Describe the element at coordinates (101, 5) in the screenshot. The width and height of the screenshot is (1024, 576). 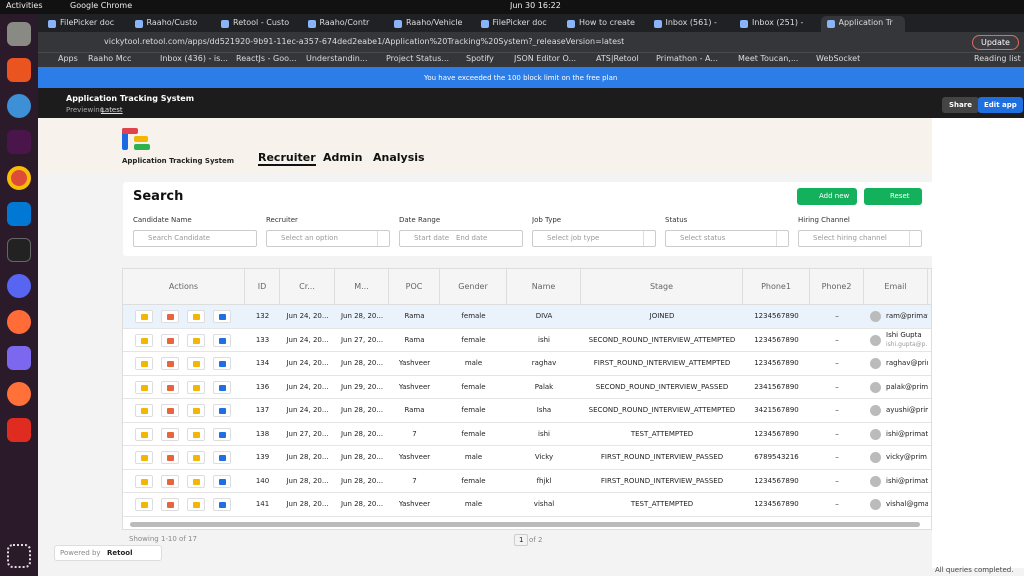
I see `app-name: Google Chrome` at that location.